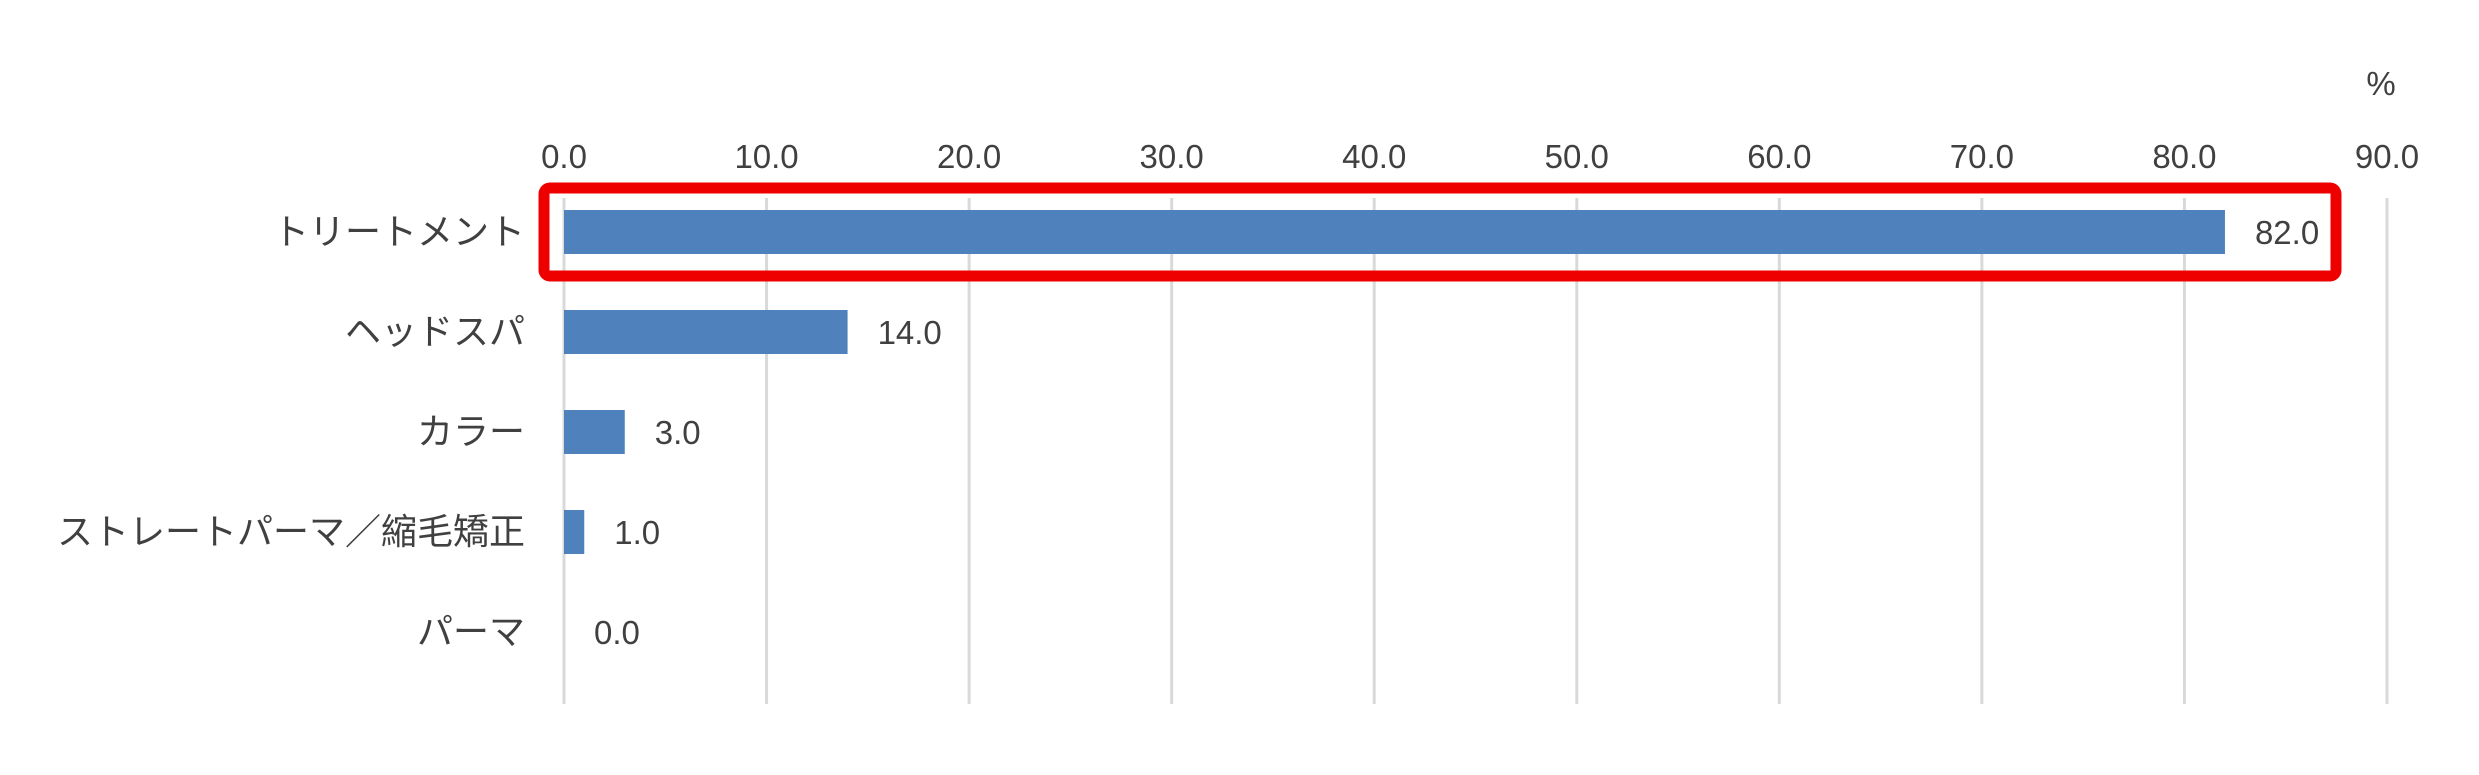  What do you see at coordinates (766, 156) in the screenshot?
I see `x-tick-label: 10.0` at bounding box center [766, 156].